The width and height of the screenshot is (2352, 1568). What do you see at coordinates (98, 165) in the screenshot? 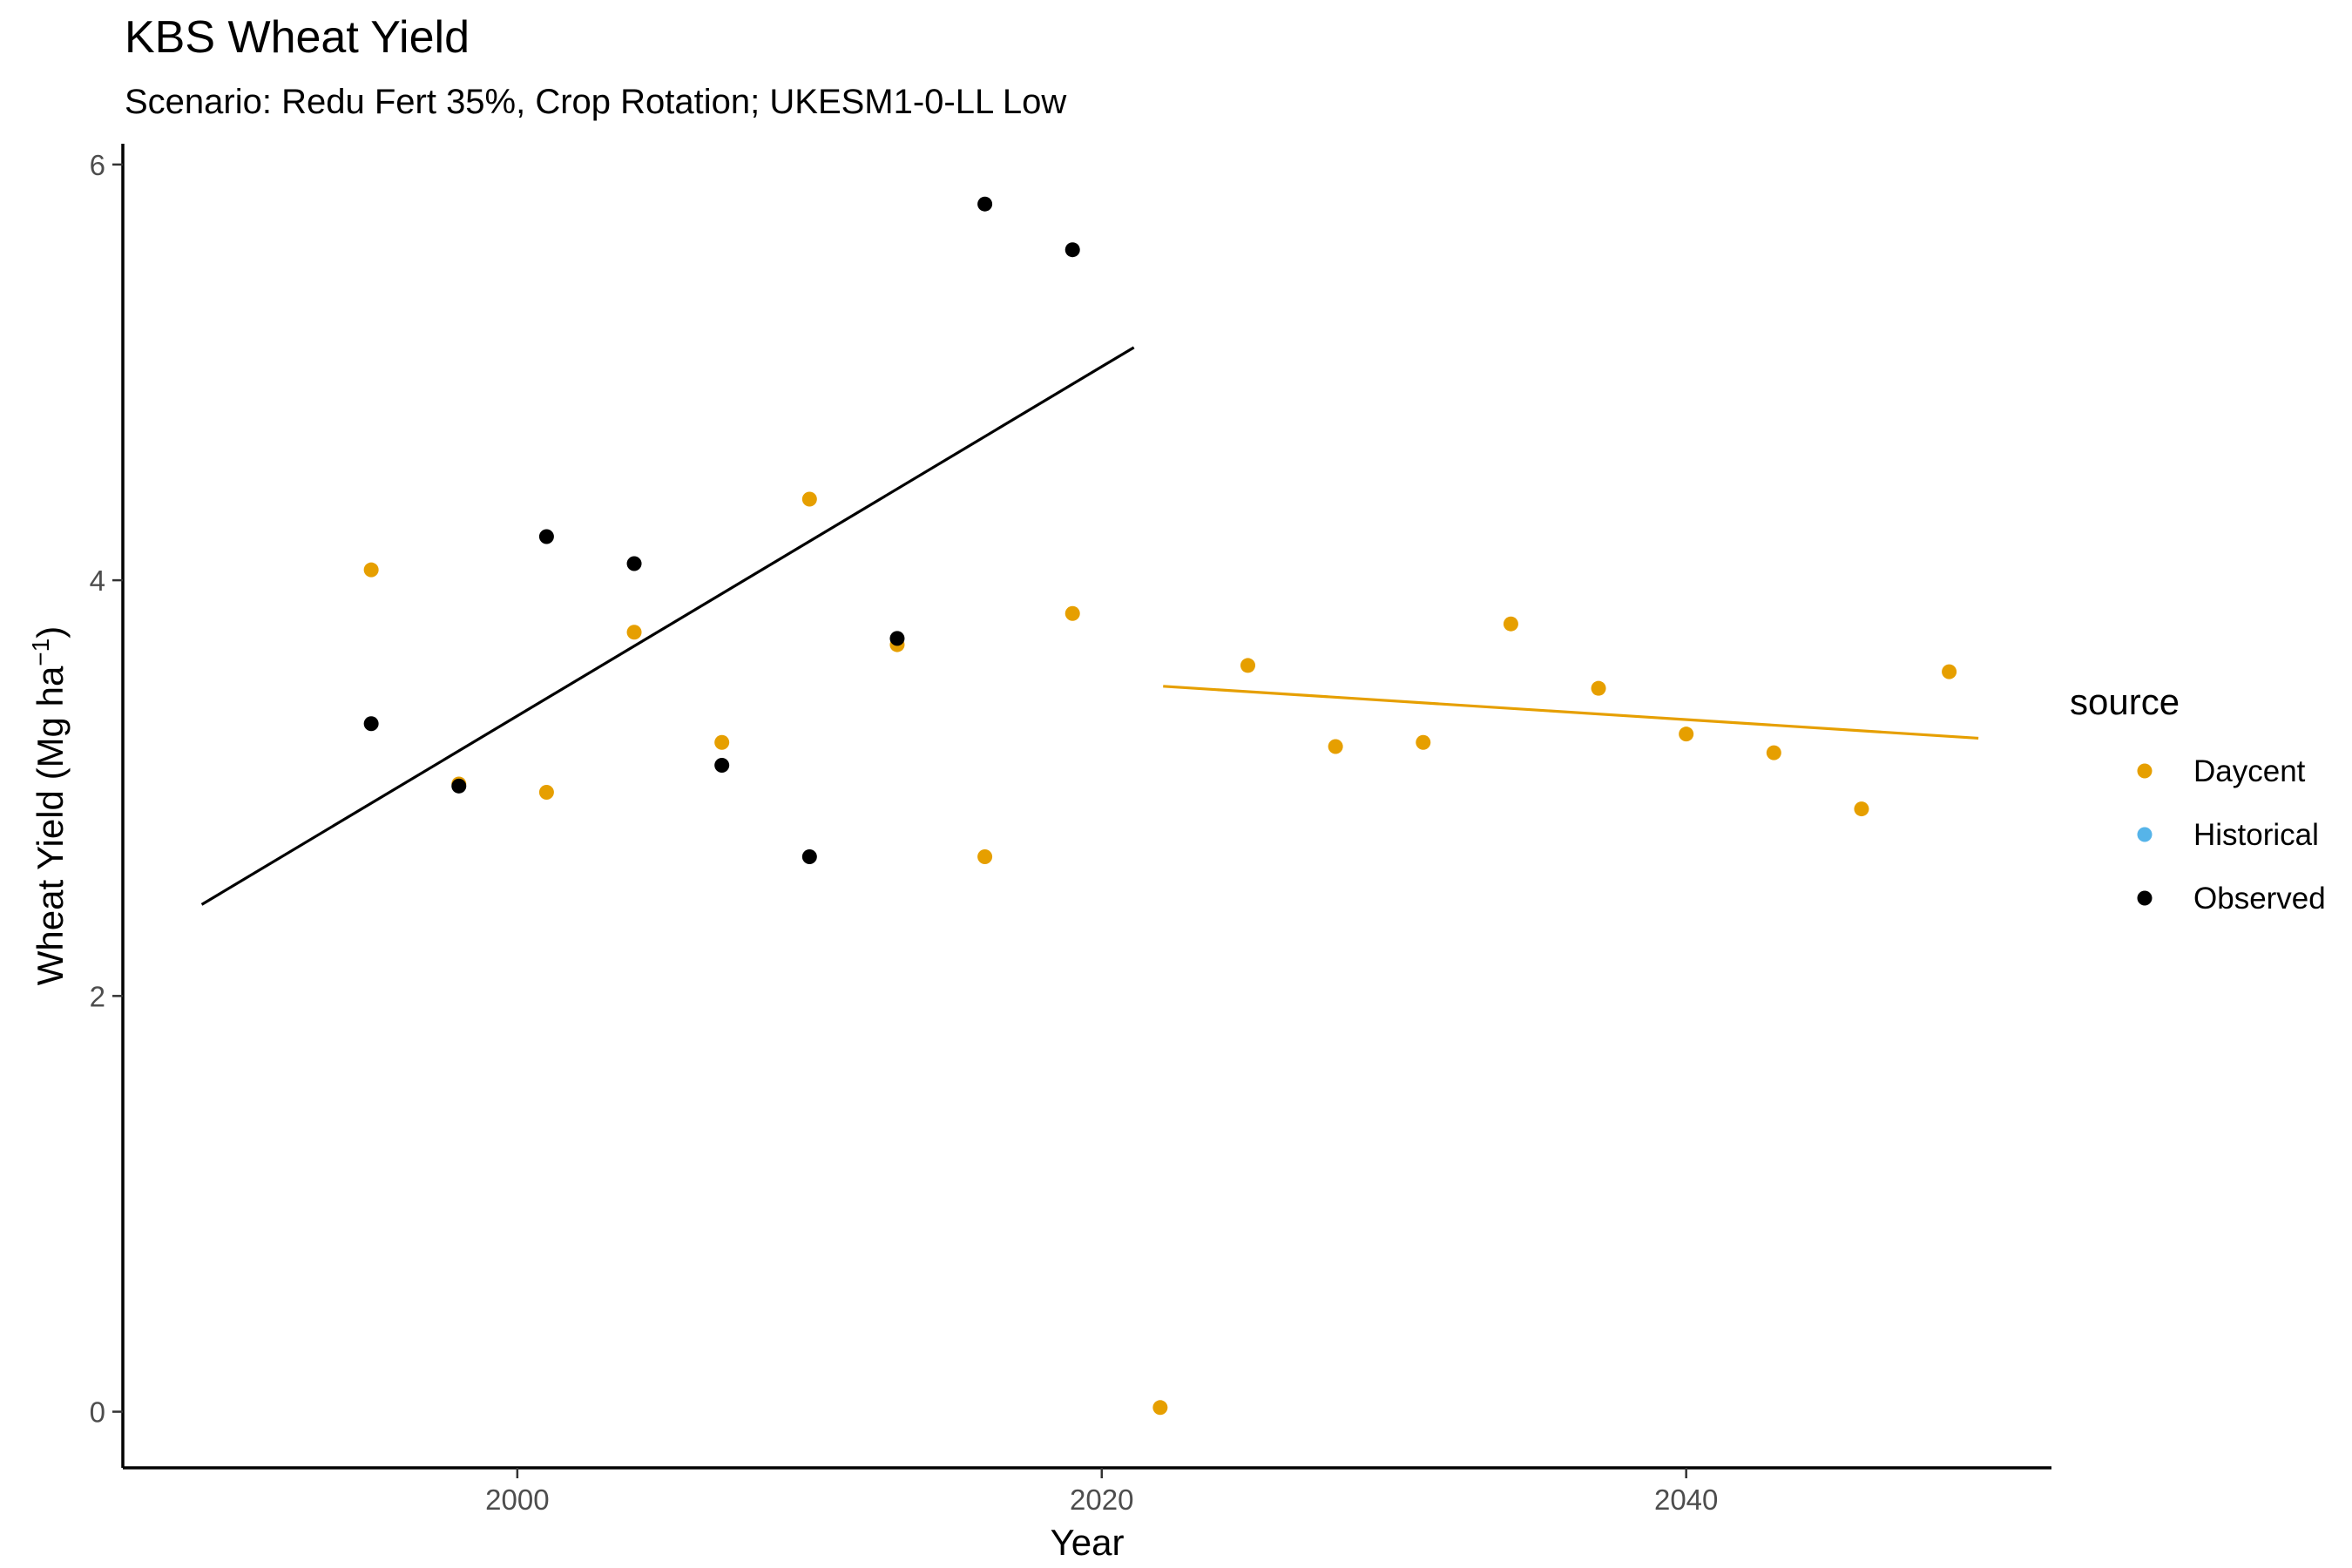
I see `y-tick-label: 6` at bounding box center [98, 165].